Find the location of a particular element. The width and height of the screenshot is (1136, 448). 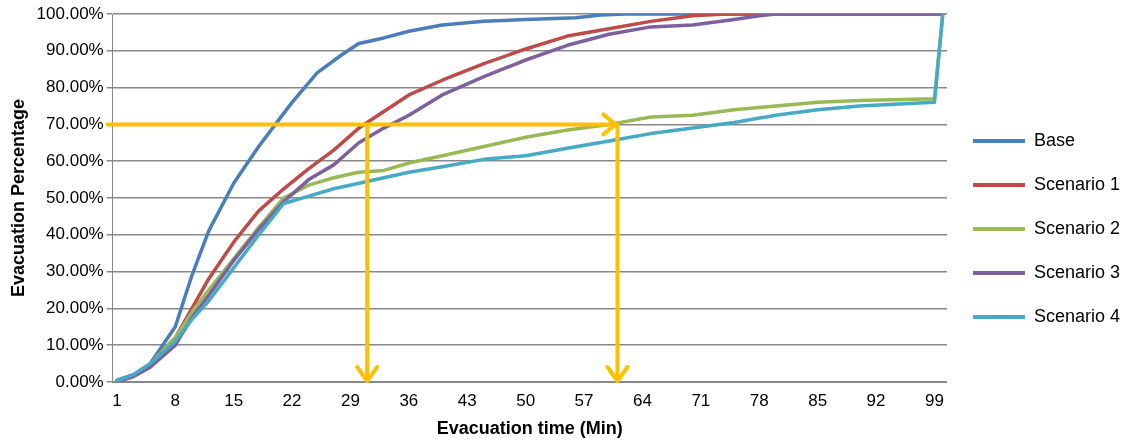

x-axis-title: Evacuation time (Min) is located at coordinates (529, 428).